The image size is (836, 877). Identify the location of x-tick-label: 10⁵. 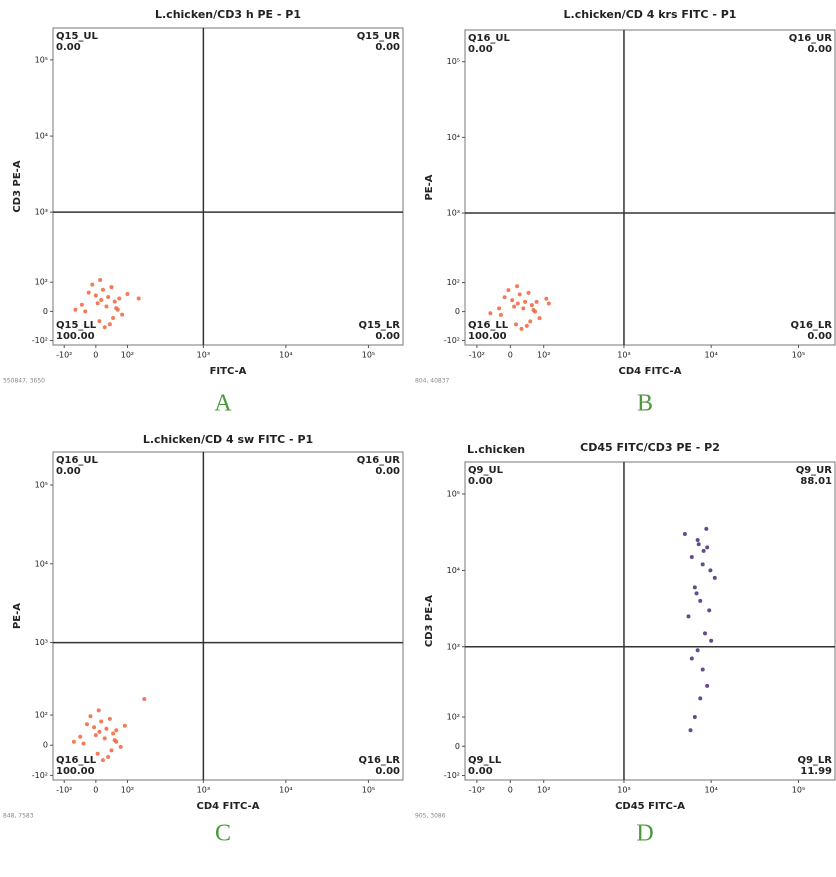
(798, 790).